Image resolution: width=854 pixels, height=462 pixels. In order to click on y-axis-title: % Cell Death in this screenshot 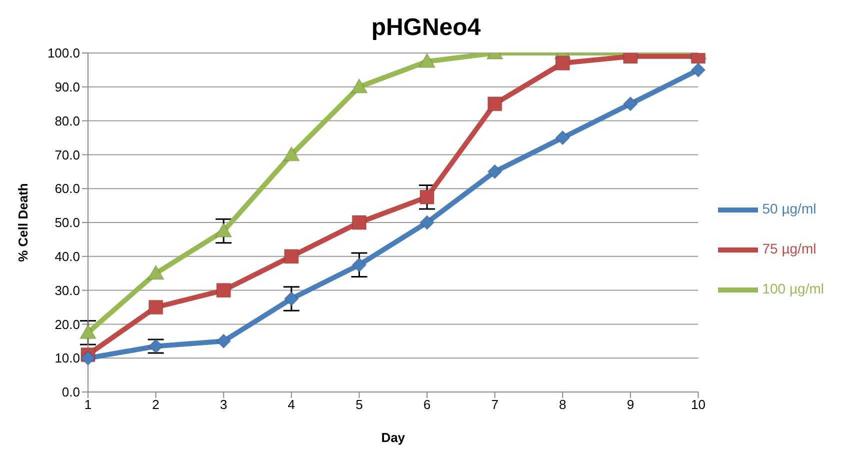, I will do `click(23, 222)`.